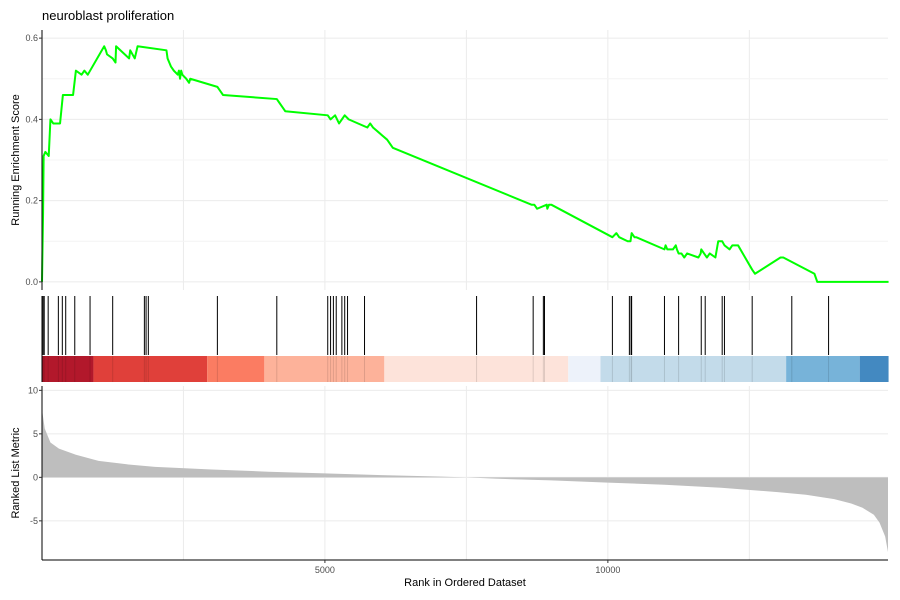 Image resolution: width=900 pixels, height=600 pixels. Describe the element at coordinates (31, 282) in the screenshot. I see `y-tick-label: 0.0` at that location.